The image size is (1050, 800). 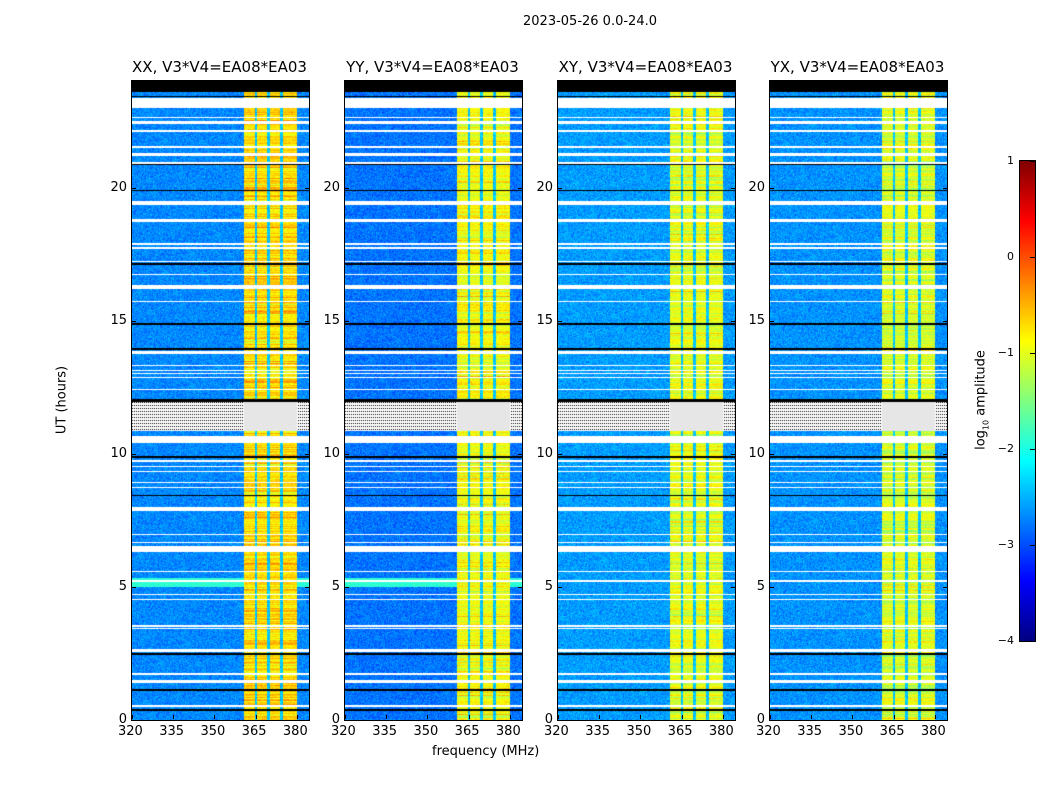 What do you see at coordinates (62, 400) in the screenshot?
I see `y-axis-label: UT (hours)` at bounding box center [62, 400].